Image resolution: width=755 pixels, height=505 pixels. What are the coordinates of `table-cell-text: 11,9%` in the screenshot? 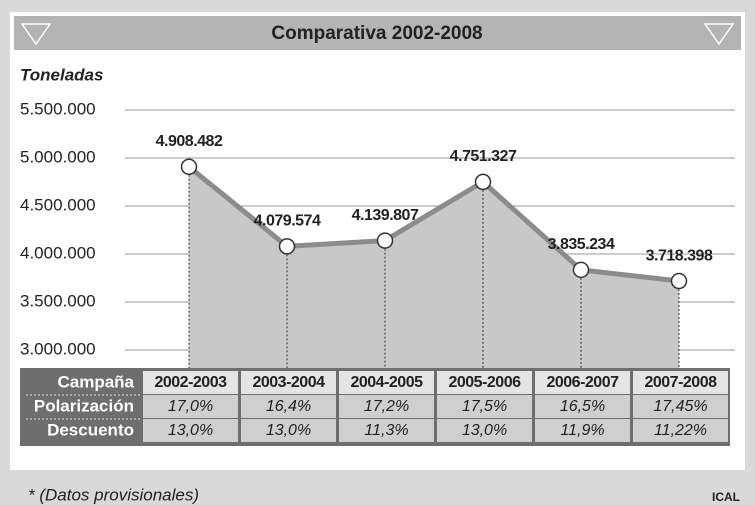 It's located at (582, 430).